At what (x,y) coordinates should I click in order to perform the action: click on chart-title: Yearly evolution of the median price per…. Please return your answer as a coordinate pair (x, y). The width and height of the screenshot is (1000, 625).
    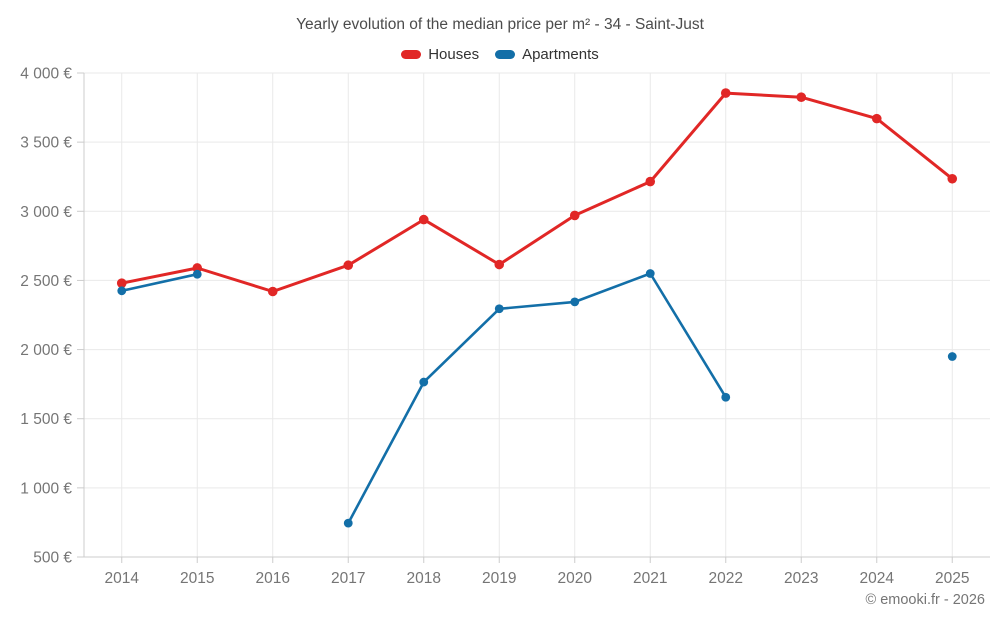
    Looking at the image, I should click on (500, 24).